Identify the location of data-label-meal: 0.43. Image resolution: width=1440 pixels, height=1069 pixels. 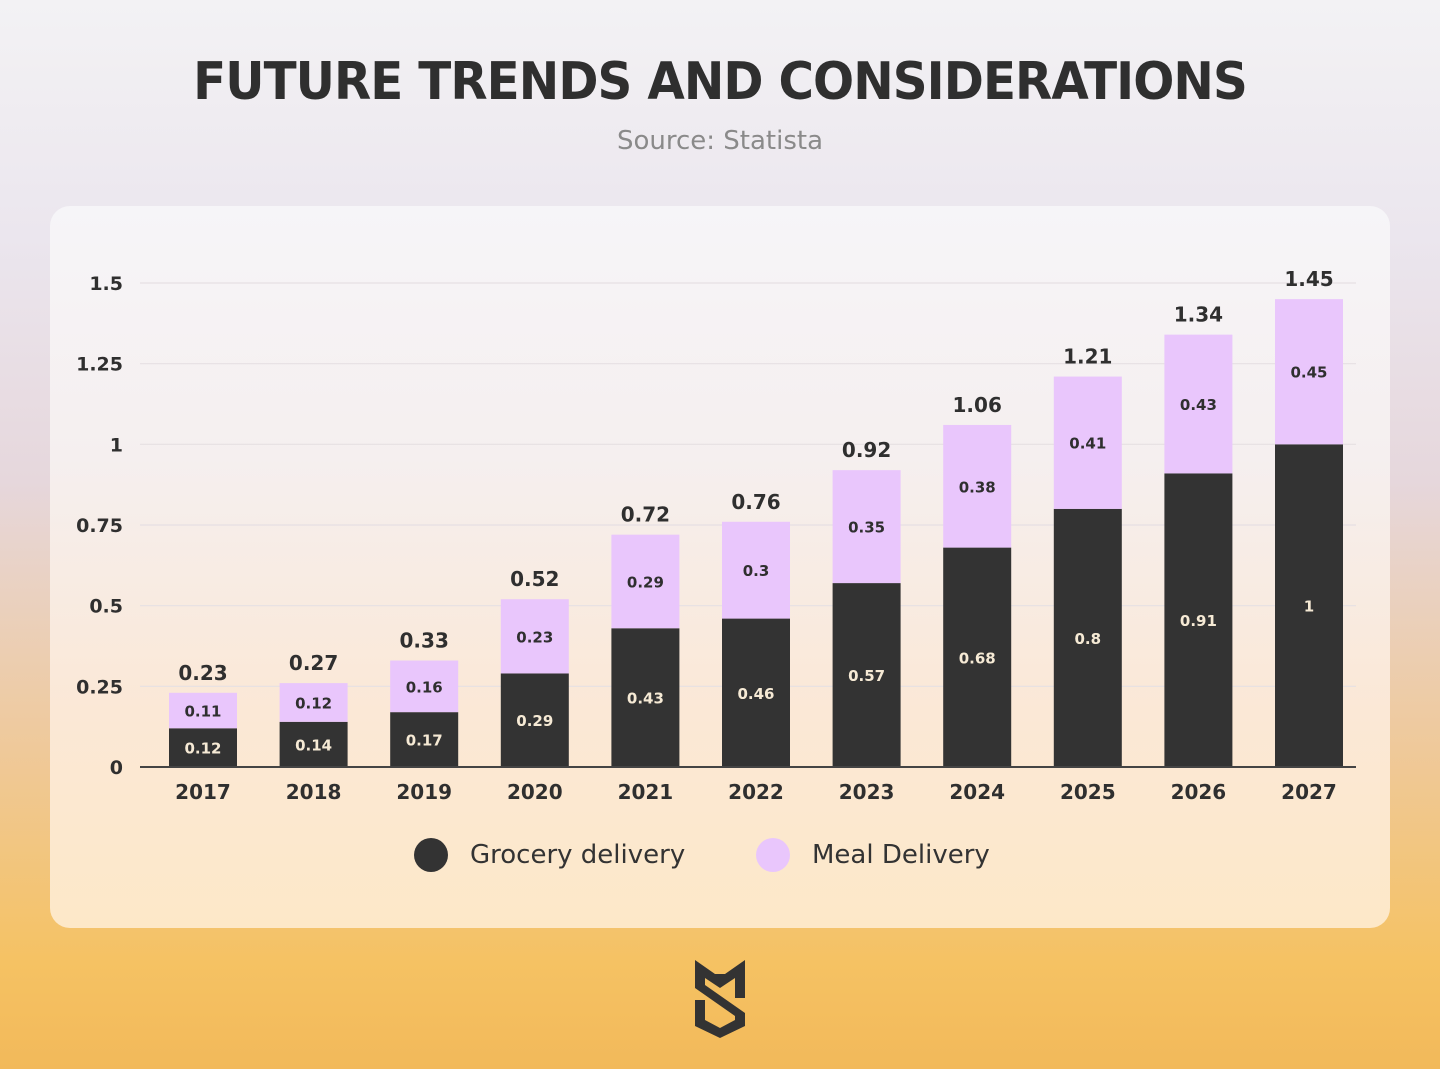
(1198, 405).